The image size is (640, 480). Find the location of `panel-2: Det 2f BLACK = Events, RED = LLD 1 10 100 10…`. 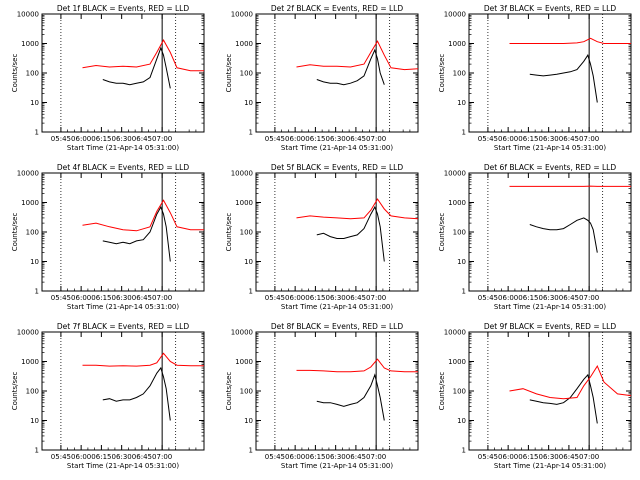

panel-2: Det 2f BLACK = Events, RED = LLD 1 10 100 10… is located at coordinates (322, 78).